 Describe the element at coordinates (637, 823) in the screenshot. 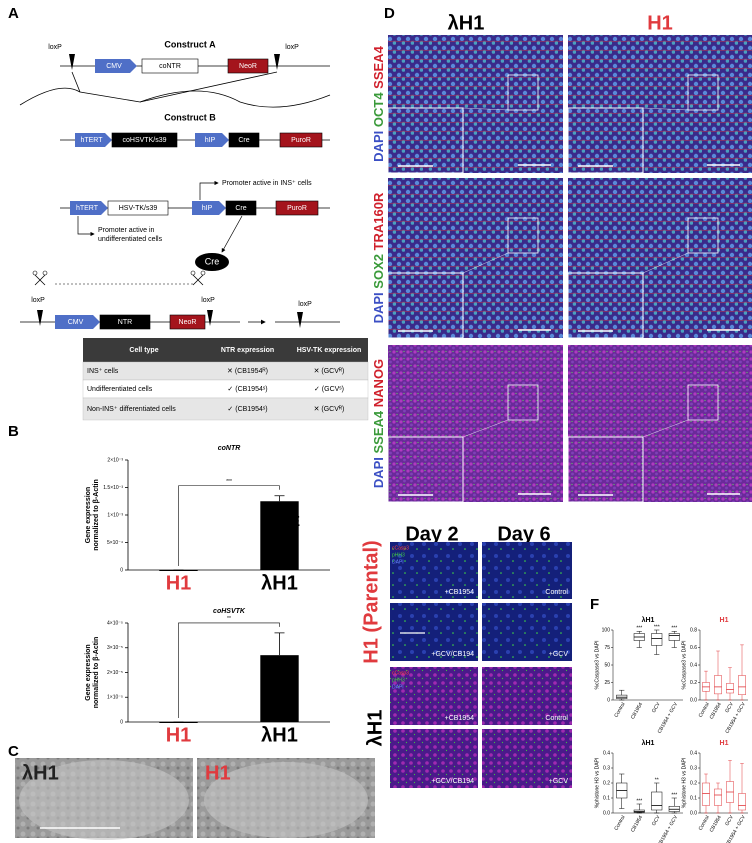

I see `x-tick-label: CB1954` at that location.